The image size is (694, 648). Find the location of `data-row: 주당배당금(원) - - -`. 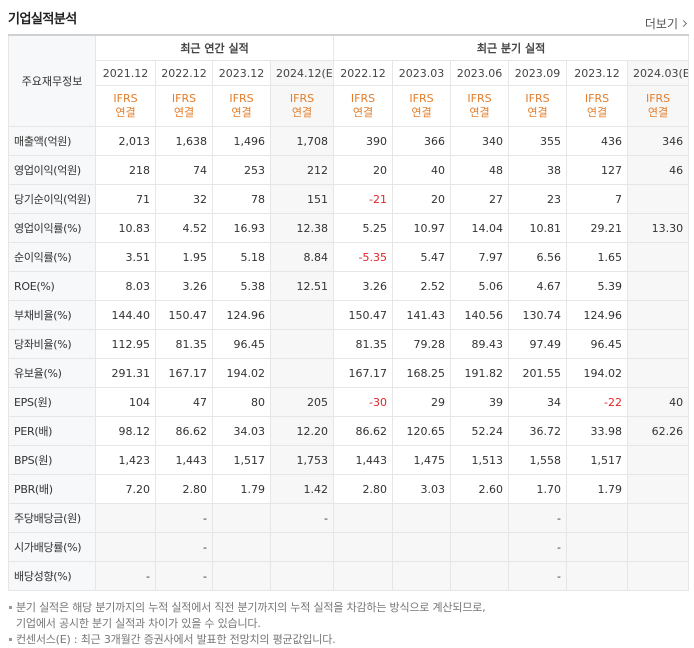

data-row: 주당배당금(원) - - - is located at coordinates (349, 518).